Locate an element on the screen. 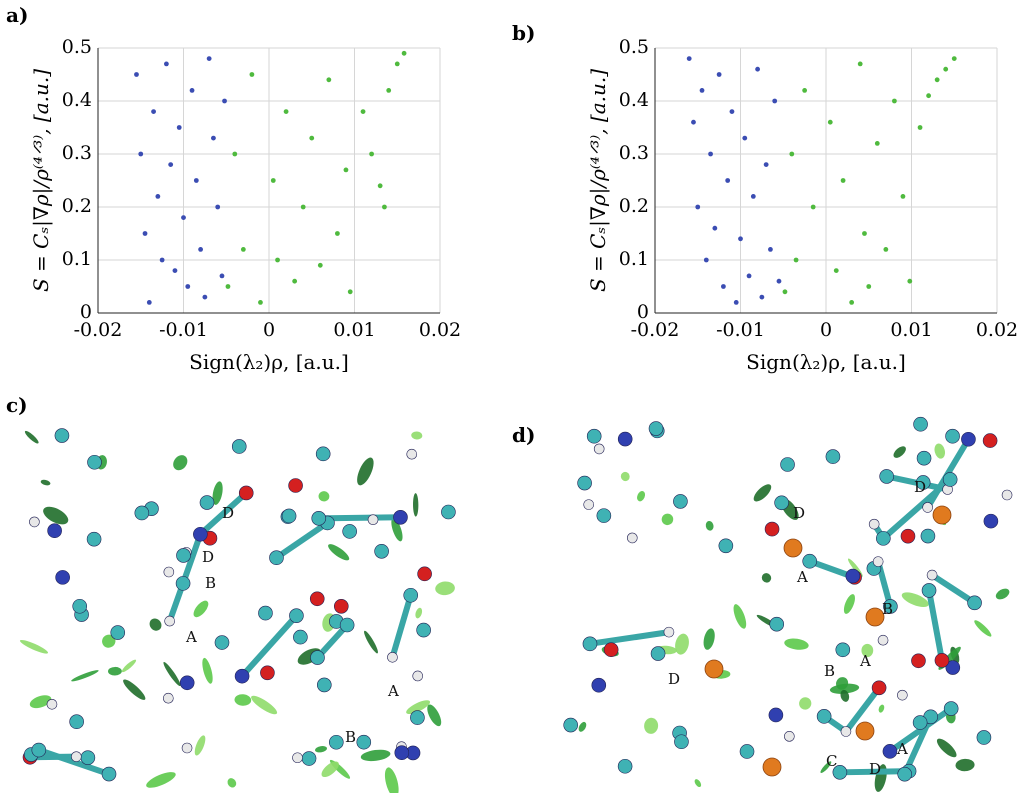 The width and height of the screenshot is (1025, 798). annotation: C is located at coordinates (831, 761).